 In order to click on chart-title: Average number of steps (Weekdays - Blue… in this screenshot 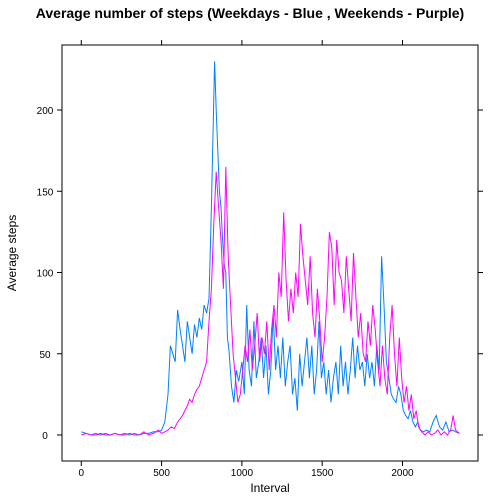, I will do `click(250, 13)`.